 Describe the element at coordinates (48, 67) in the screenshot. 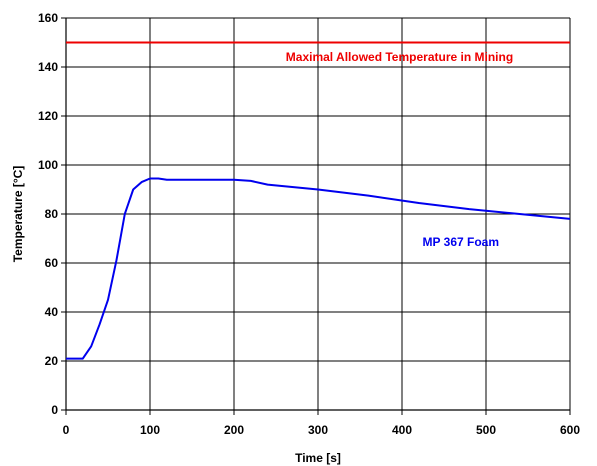

I see `y-tick-label: 140` at that location.